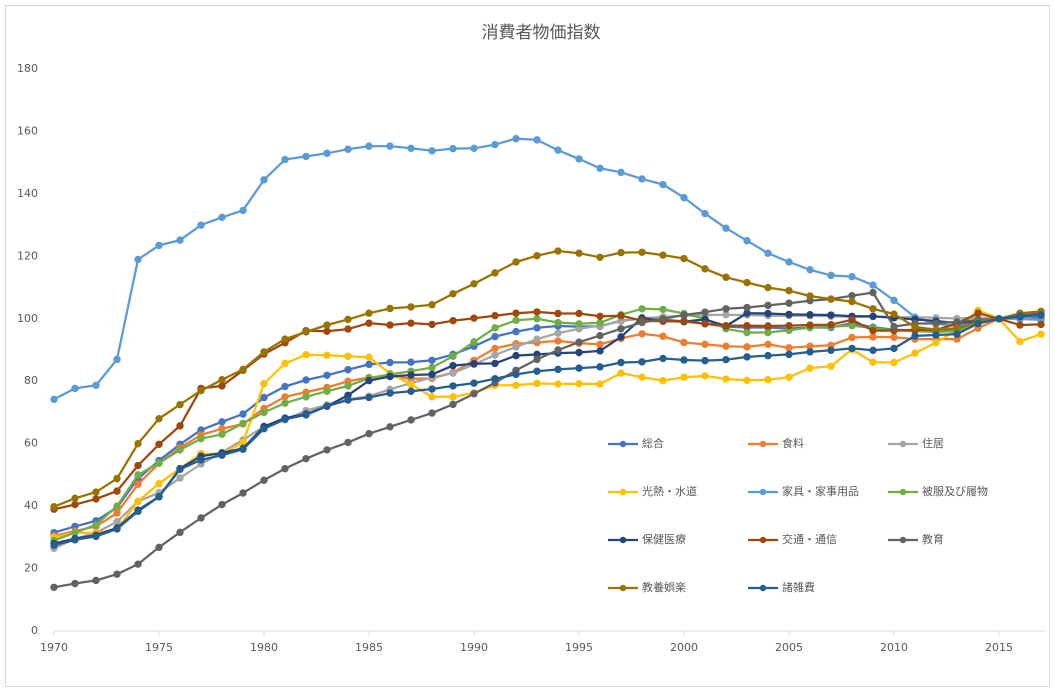 This screenshot has width=1055, height=693. What do you see at coordinates (27, 193) in the screenshot?
I see `y-tick-label: 140` at bounding box center [27, 193].